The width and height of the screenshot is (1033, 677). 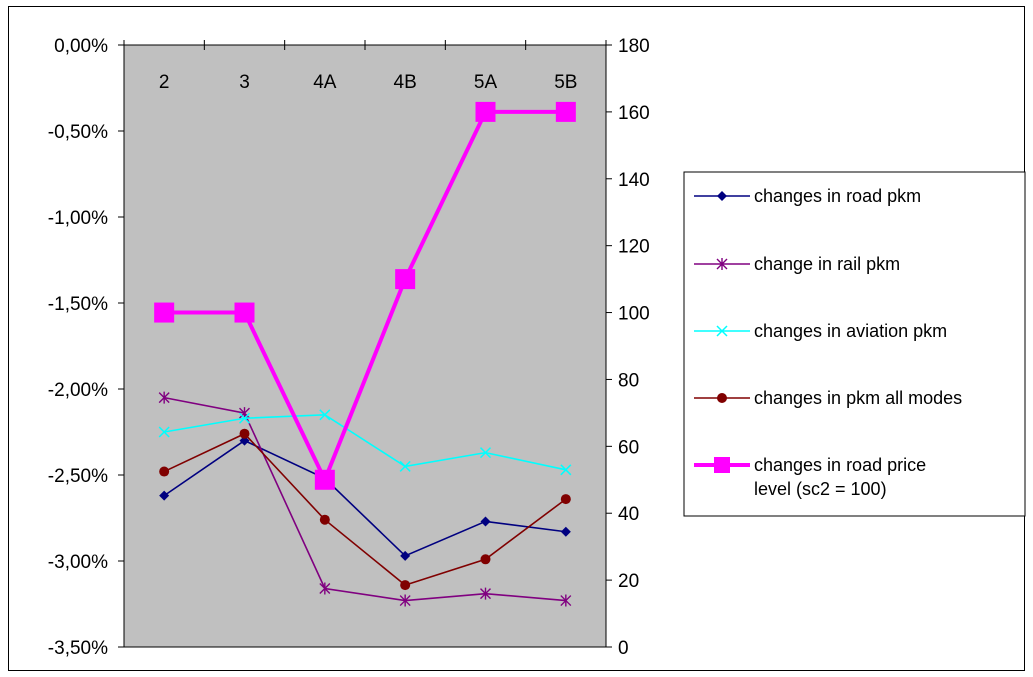 I want to click on category-labels: 2 3 4A 4B 5A 5B, so click(x=365, y=66).